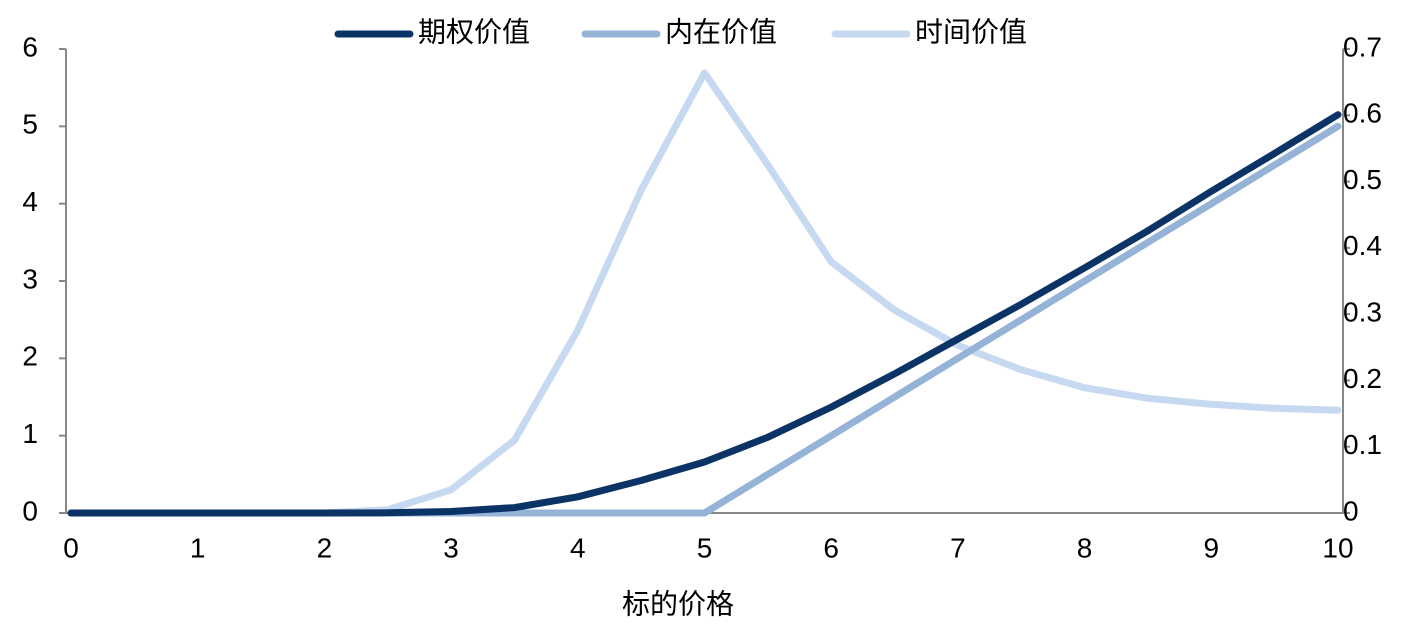 This screenshot has width=1428, height=627. I want to click on y2-tick-label: 0.1, so click(1362, 444).